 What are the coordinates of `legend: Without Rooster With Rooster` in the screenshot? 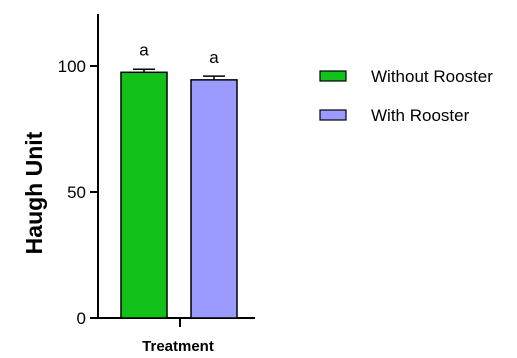 It's located at (406, 96).